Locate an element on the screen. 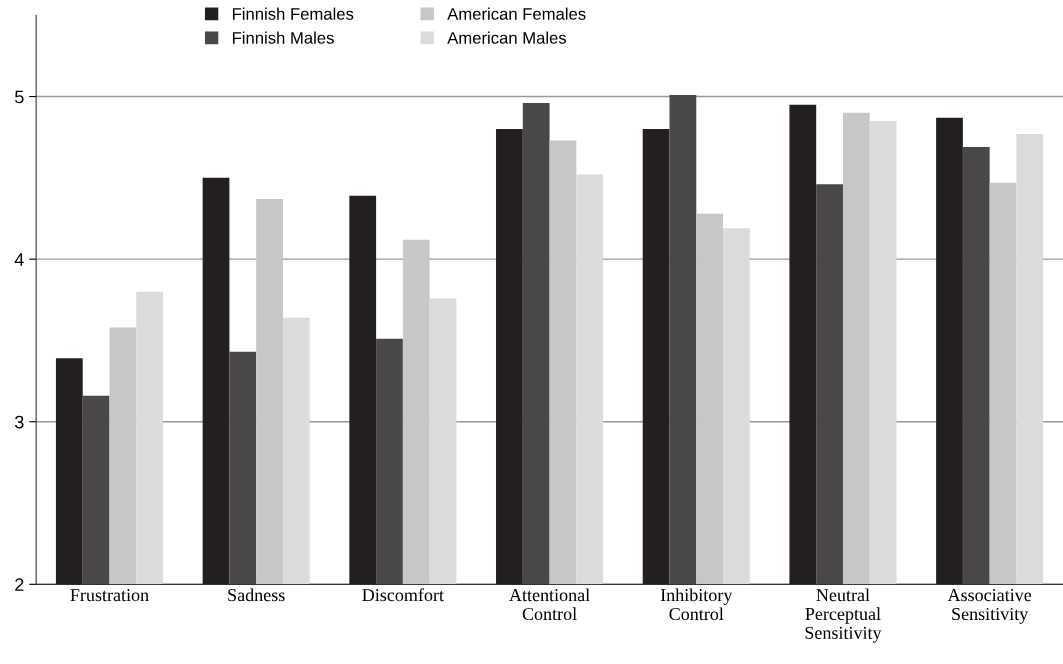 This screenshot has width=1063, height=664. y-tick-label: 4 is located at coordinates (19, 259).